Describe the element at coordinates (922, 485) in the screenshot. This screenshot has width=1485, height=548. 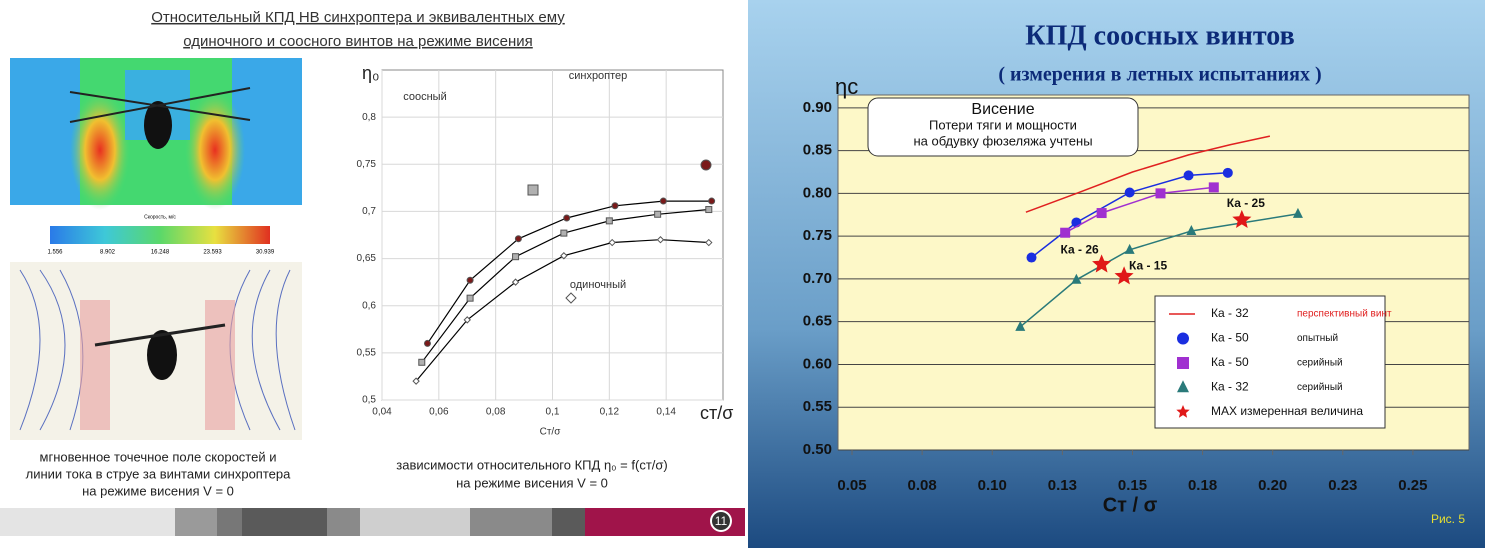
I see `x-tick-label: 0.08` at that location.